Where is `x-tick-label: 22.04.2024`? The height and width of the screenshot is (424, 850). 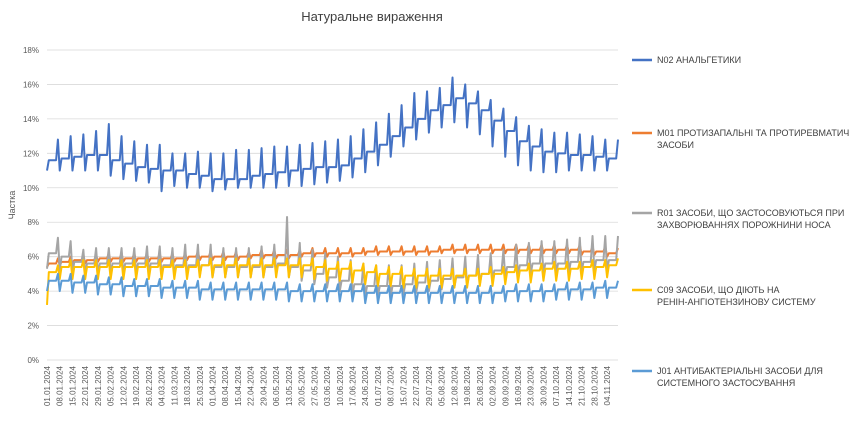 x-tick-label: 22.04.2024 is located at coordinates (251, 385).